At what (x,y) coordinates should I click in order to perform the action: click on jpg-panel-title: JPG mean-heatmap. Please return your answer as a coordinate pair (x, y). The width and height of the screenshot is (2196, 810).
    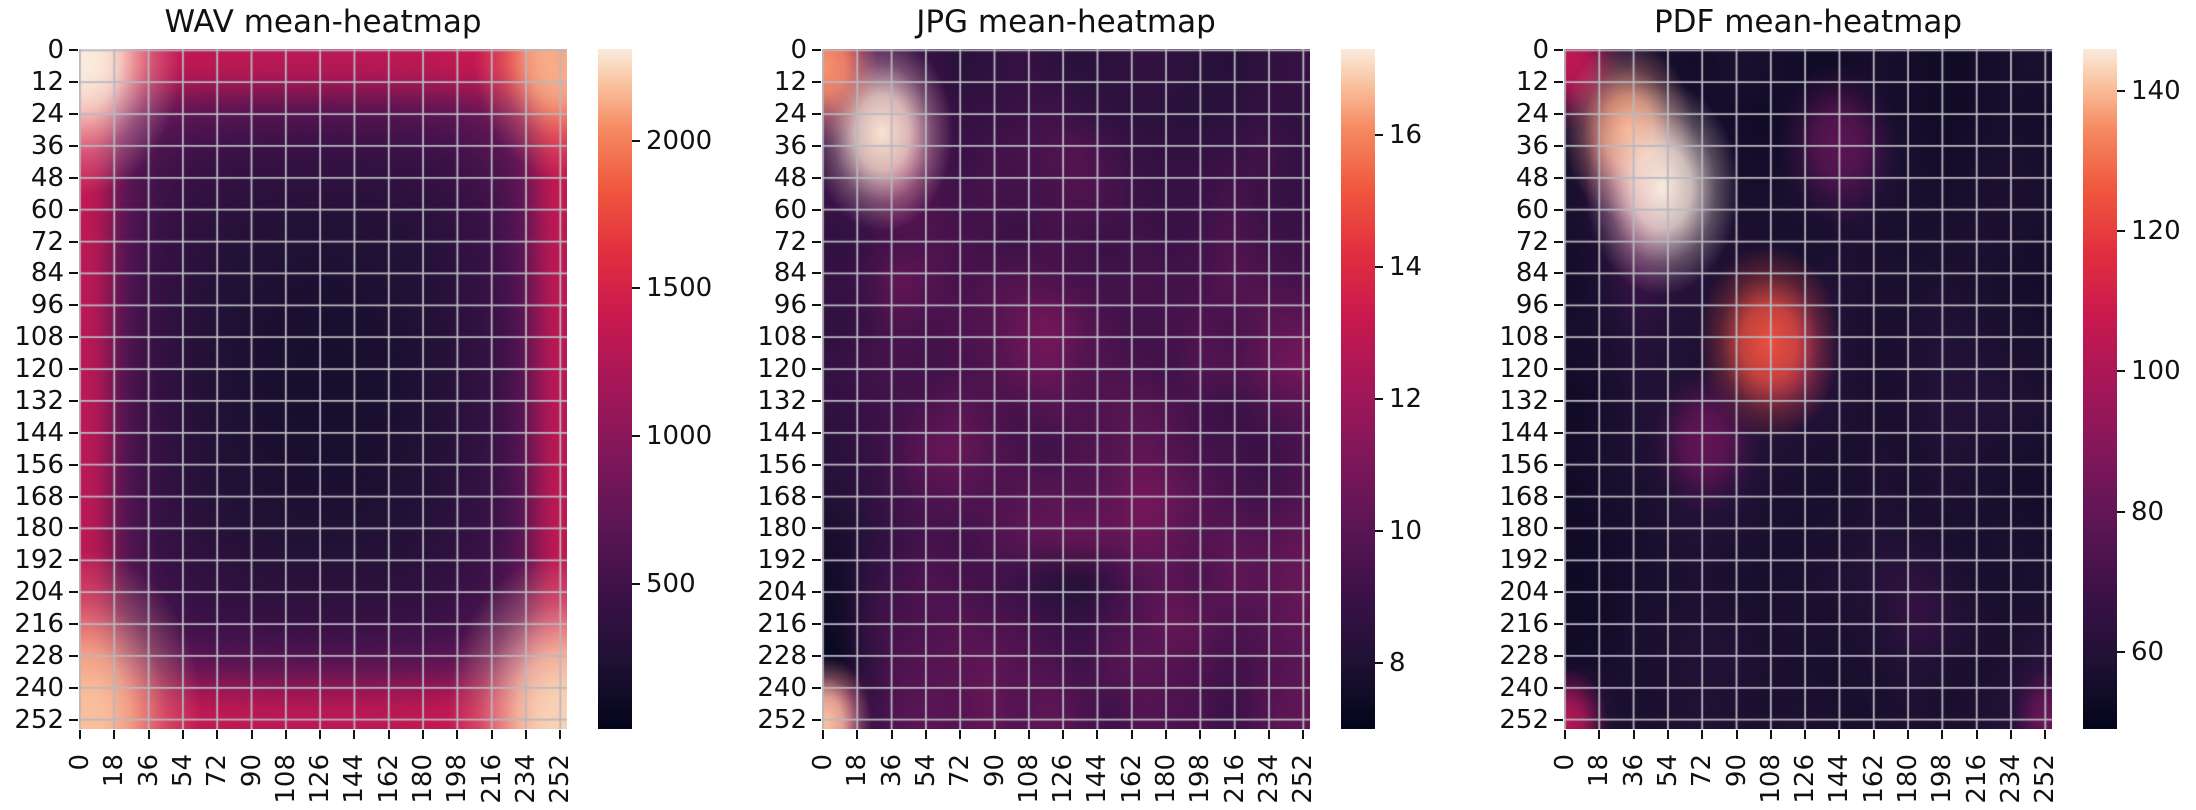
    Looking at the image, I should click on (1066, 22).